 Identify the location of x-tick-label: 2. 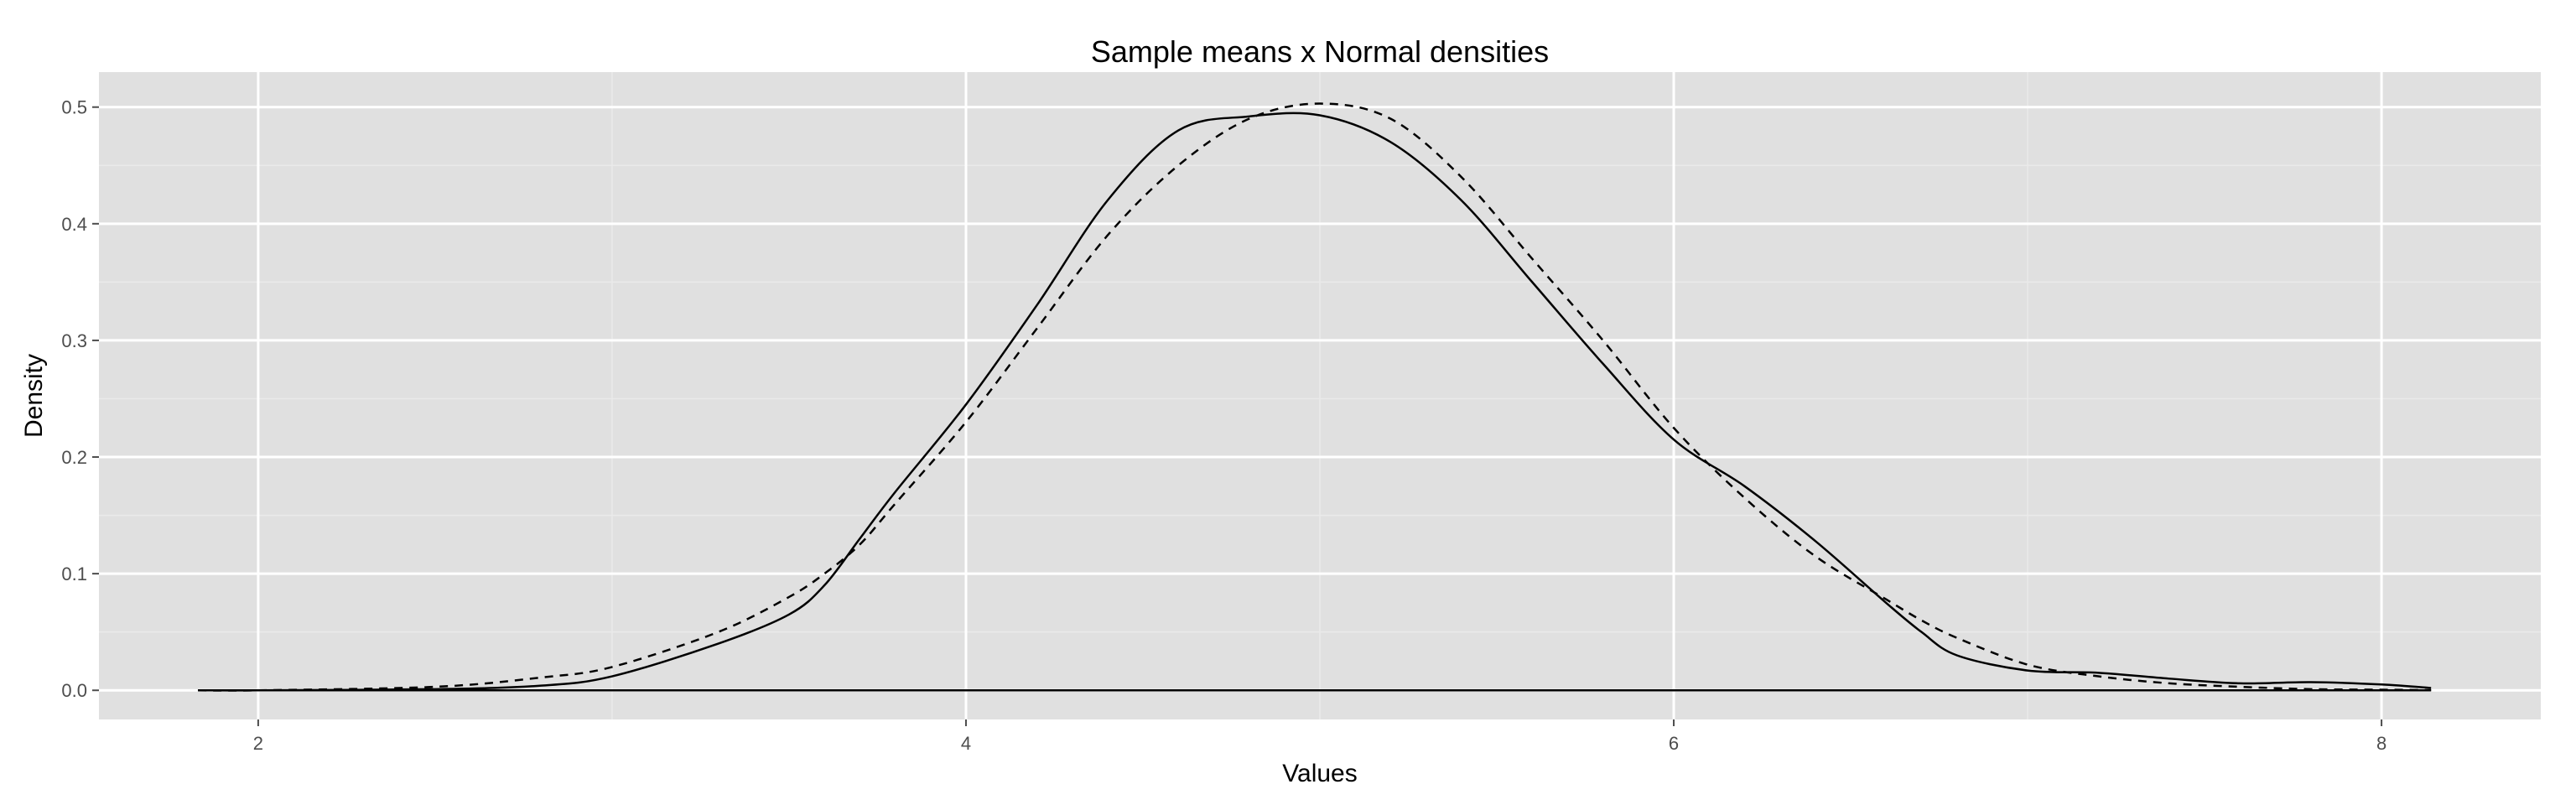
(258, 743).